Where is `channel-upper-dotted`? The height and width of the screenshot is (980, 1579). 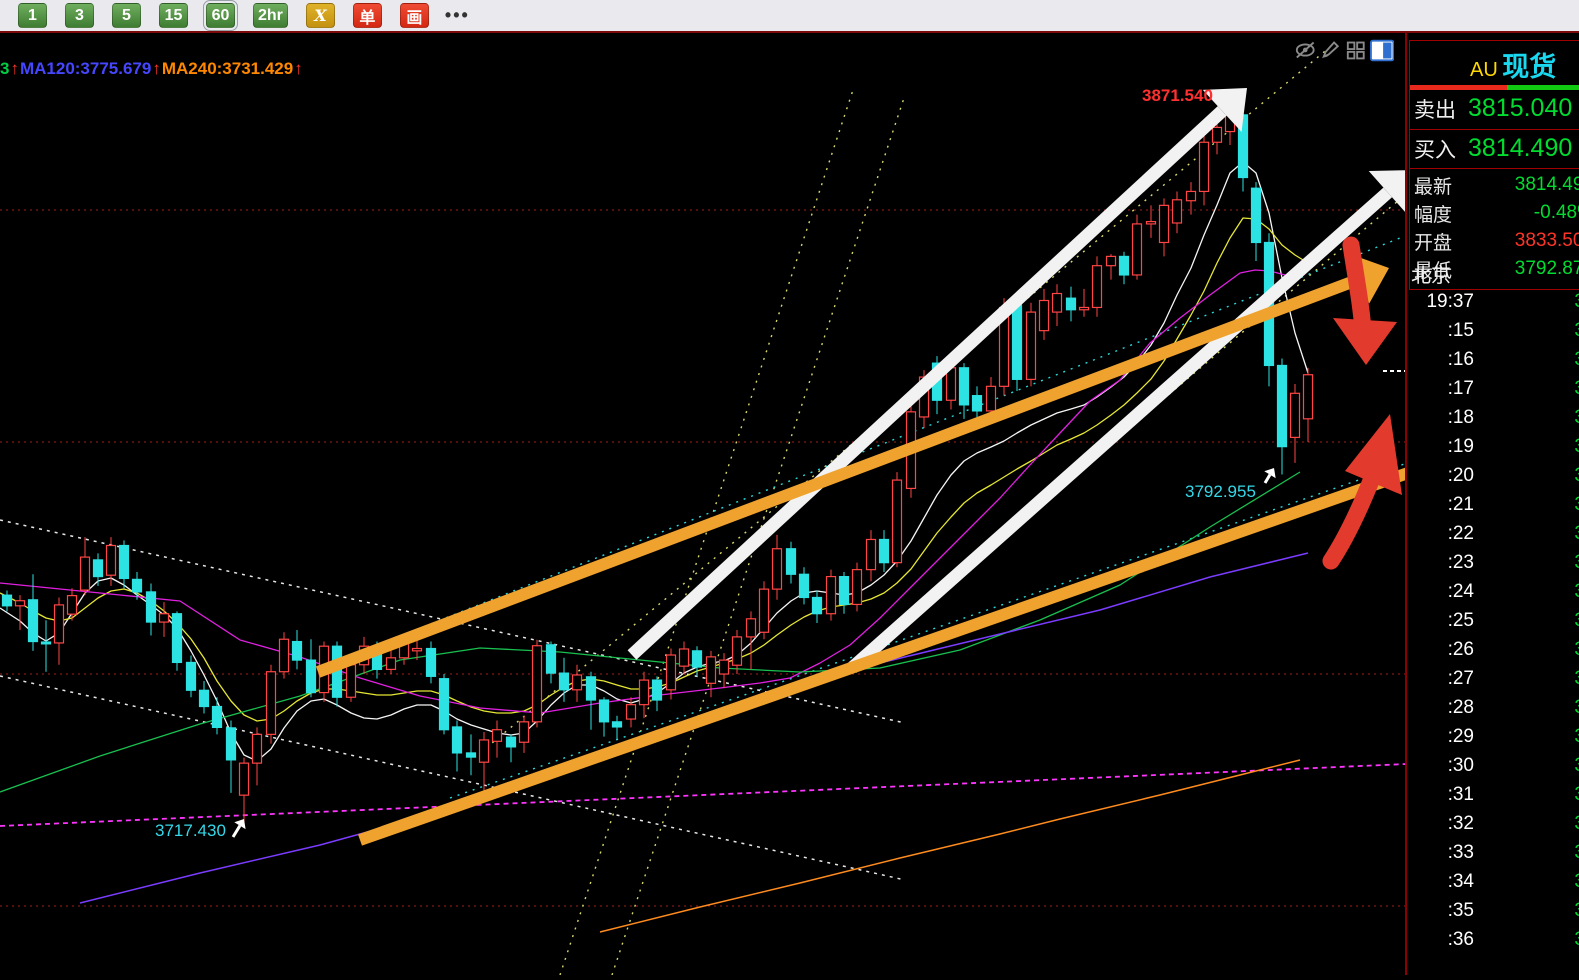
channel-upper-dotted is located at coordinates (453, 621).